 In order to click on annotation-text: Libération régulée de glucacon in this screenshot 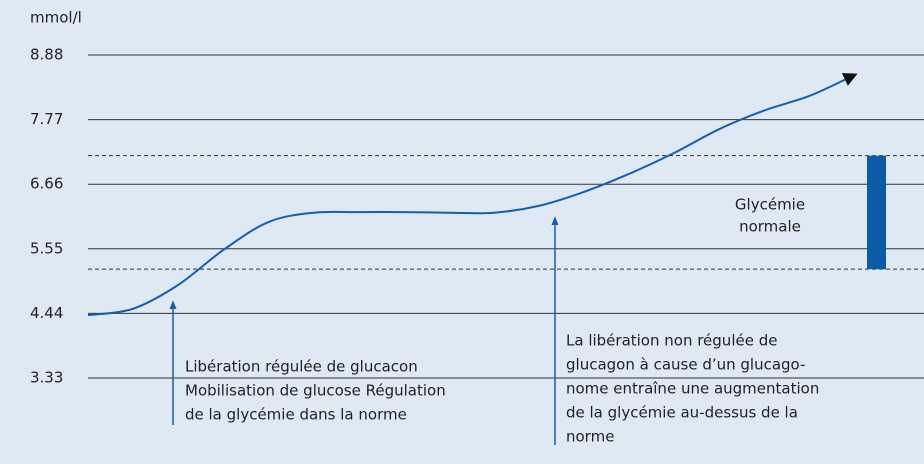, I will do `click(301, 367)`.